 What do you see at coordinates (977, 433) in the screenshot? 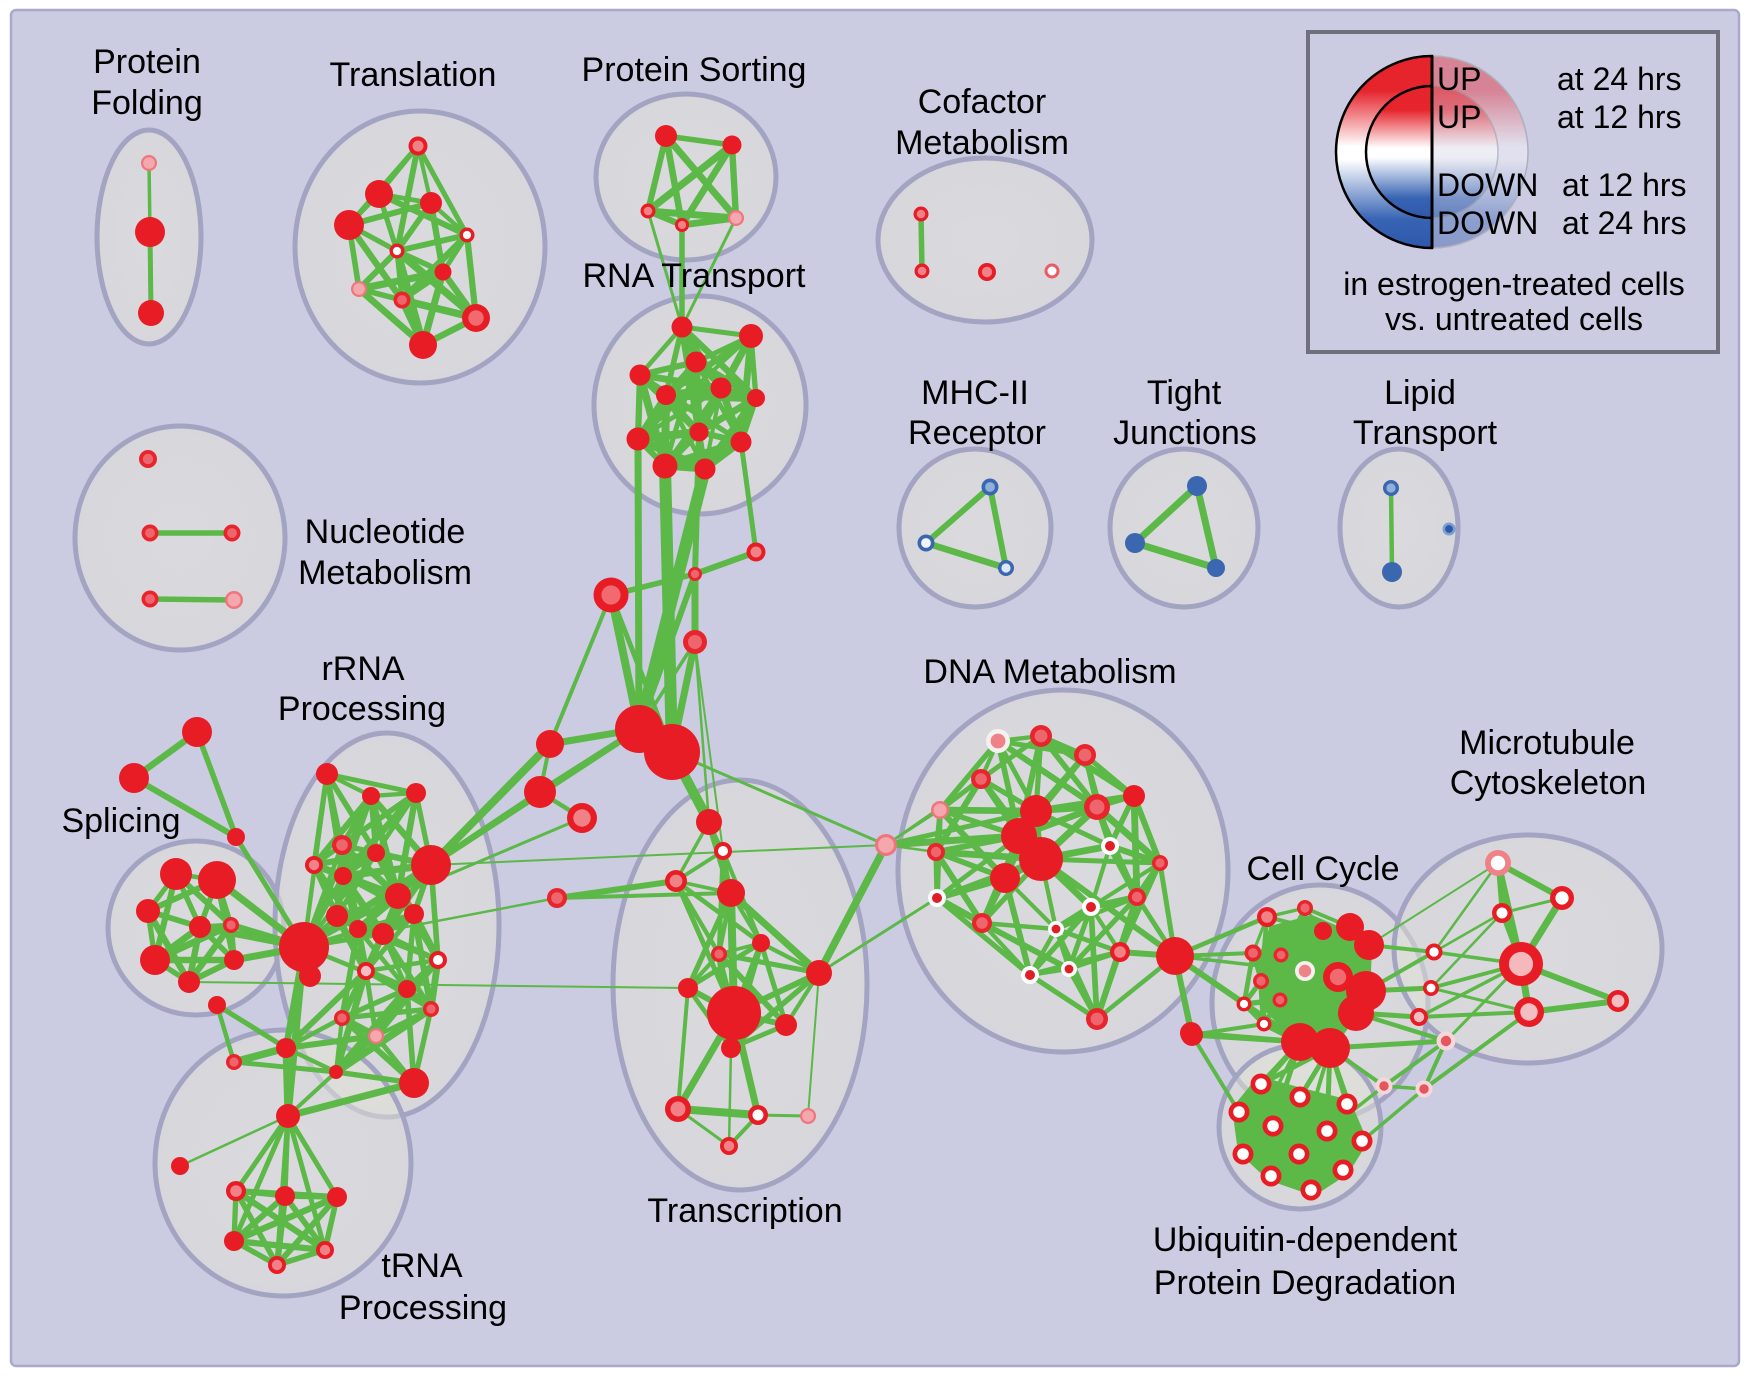
I see `svg-text: Receptor` at bounding box center [977, 433].